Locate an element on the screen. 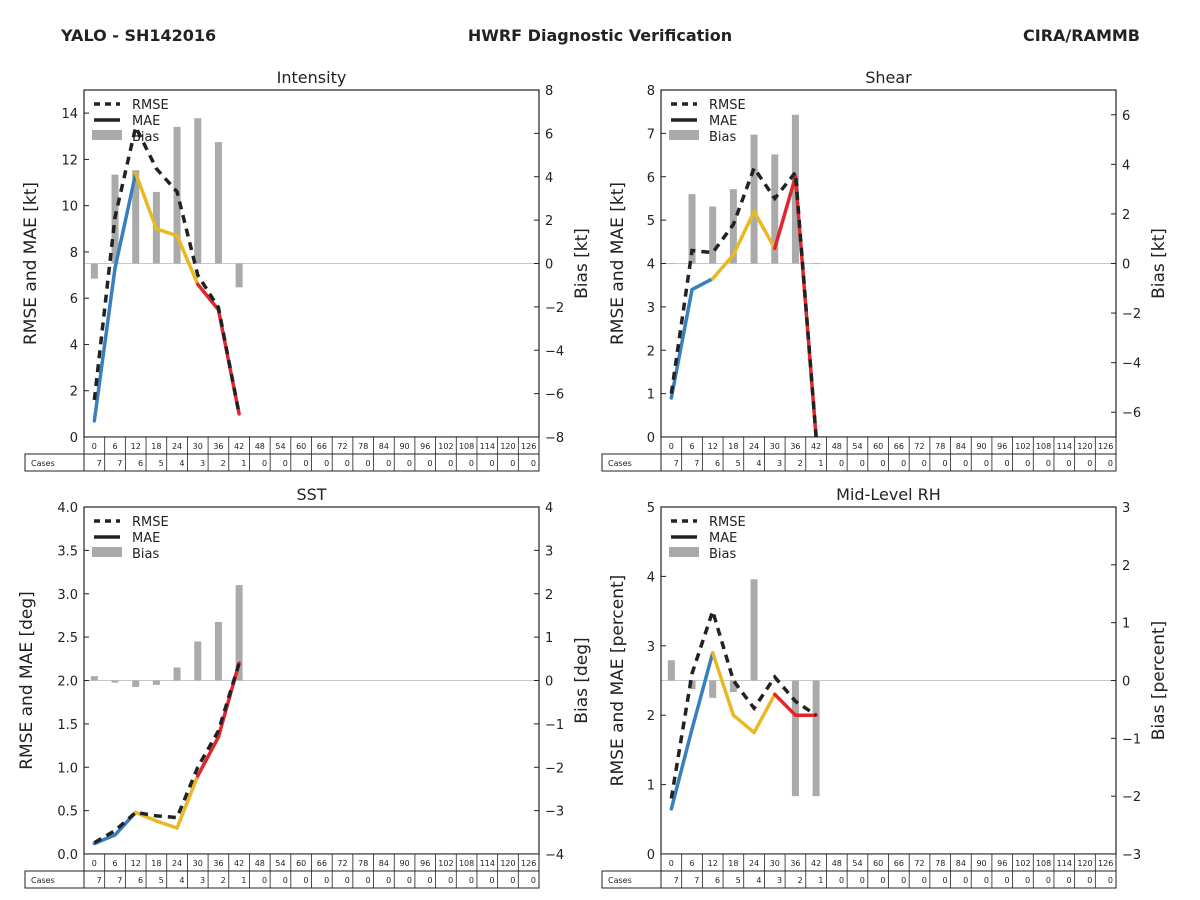 This screenshot has width=1200, height=900. y-tick-label: 2 is located at coordinates (651, 351).